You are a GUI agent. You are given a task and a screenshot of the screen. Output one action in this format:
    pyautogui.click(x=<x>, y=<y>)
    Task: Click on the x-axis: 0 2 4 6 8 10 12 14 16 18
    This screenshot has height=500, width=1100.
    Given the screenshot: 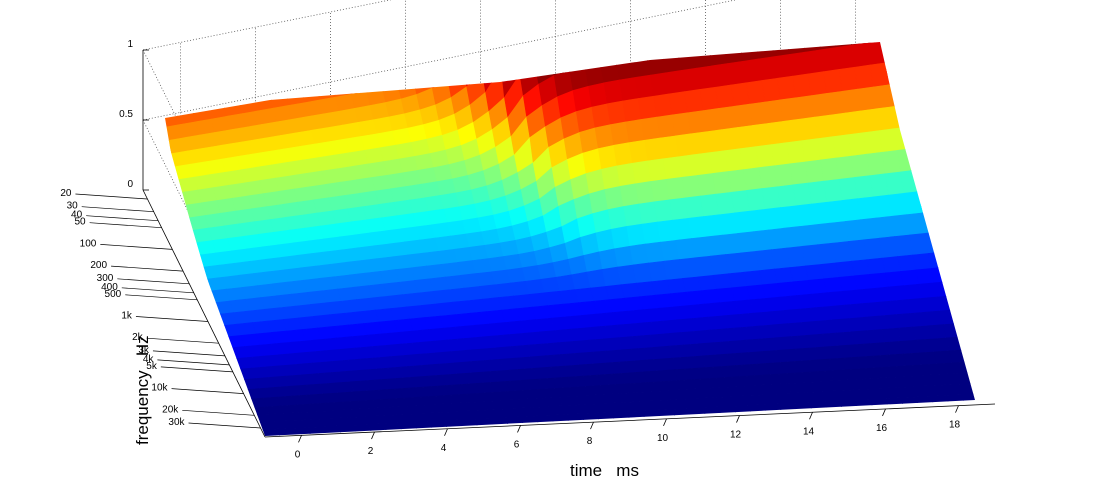 What is the action you would take?
    pyautogui.click(x=627, y=432)
    